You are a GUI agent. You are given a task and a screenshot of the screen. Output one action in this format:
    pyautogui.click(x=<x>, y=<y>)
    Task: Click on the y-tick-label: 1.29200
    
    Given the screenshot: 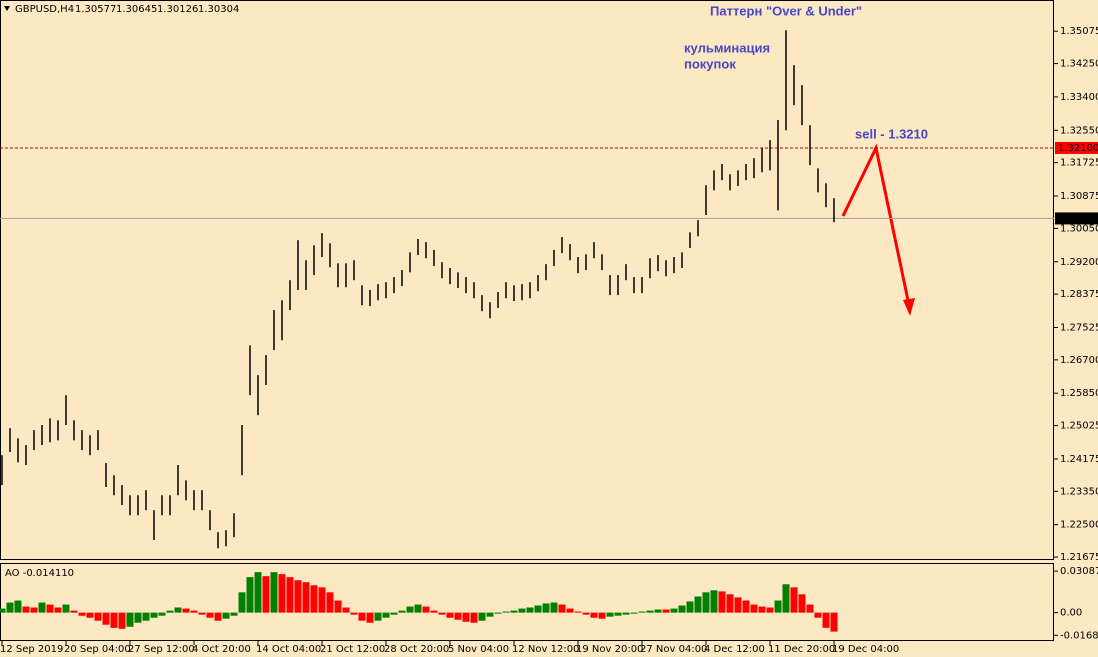 What is the action you would take?
    pyautogui.click(x=1079, y=262)
    